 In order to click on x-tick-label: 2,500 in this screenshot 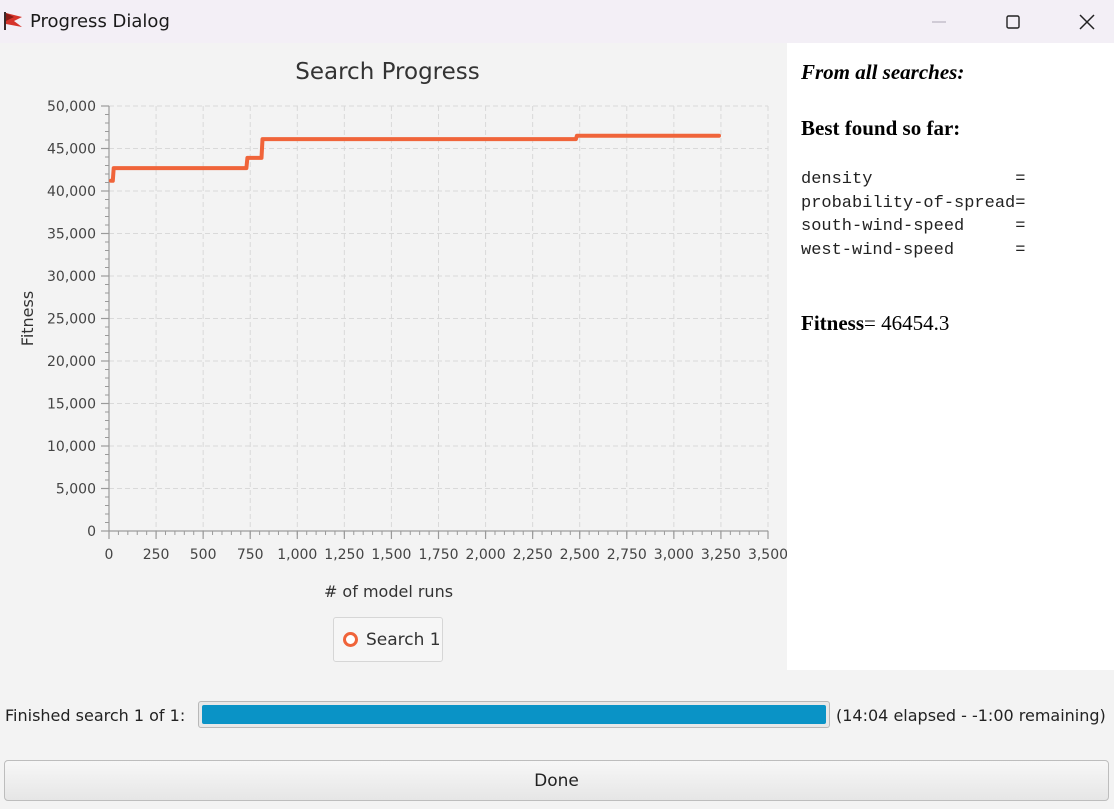, I will do `click(580, 555)`.